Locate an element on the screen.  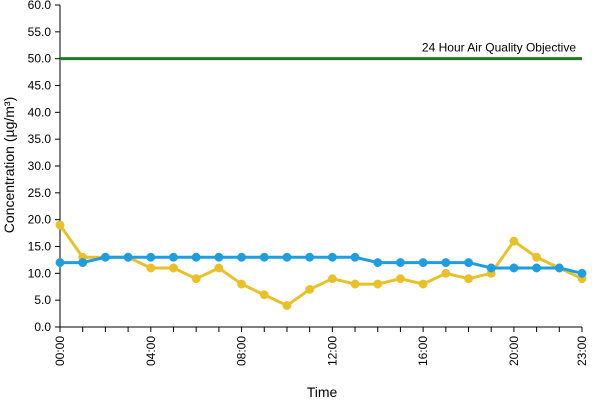
reference-lines: 24 Hour Air Quality Objective is located at coordinates (321, 51).